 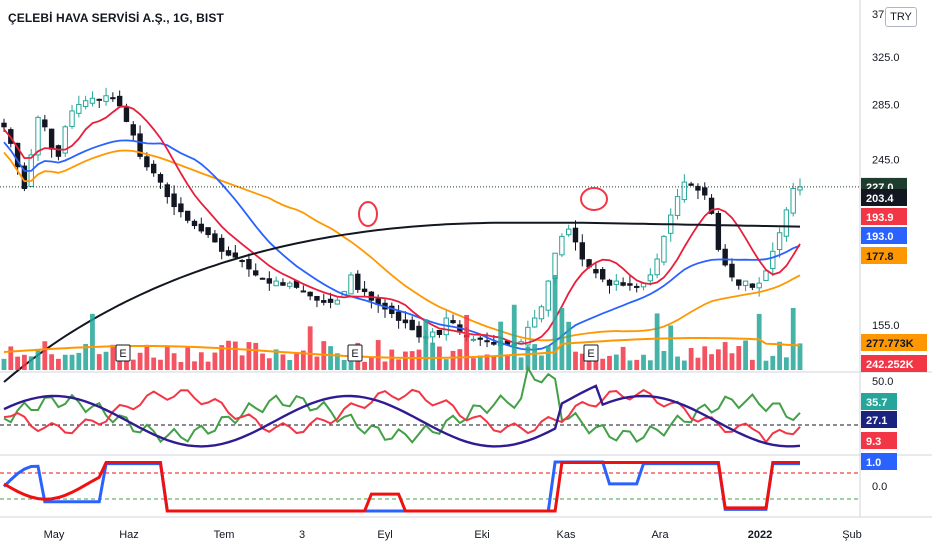 What do you see at coordinates (882, 382) in the screenshot?
I see `dmi-axis-tick: 50.0` at bounding box center [882, 382].